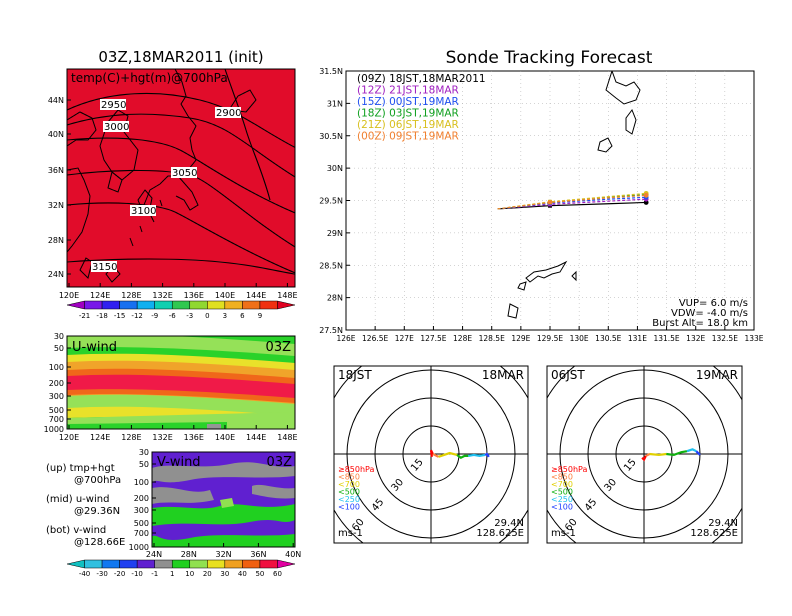 The image size is (792, 616). I want to click on track-lat-label: 29N, so click(335, 233).